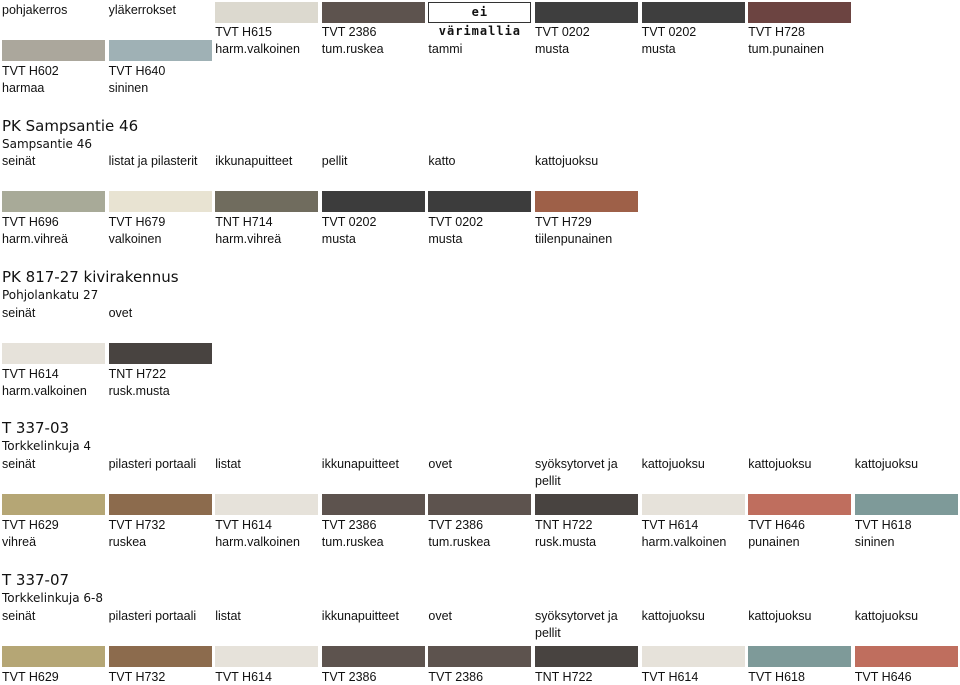 The width and height of the screenshot is (960, 685). What do you see at coordinates (36, 428) in the screenshot?
I see `section-title: T 337-03` at bounding box center [36, 428].